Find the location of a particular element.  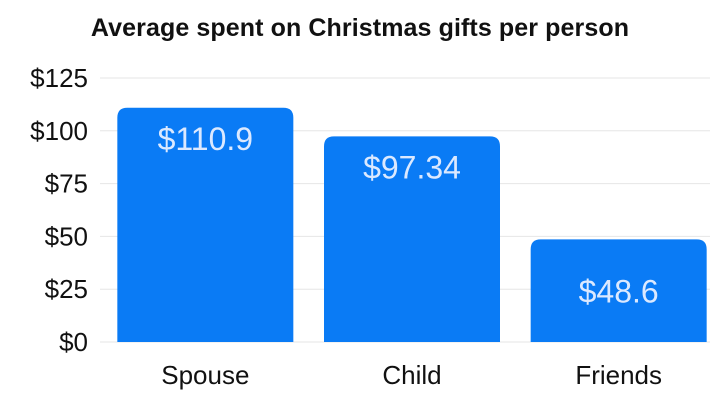

y-tick-label: $75 is located at coordinates (66, 184).